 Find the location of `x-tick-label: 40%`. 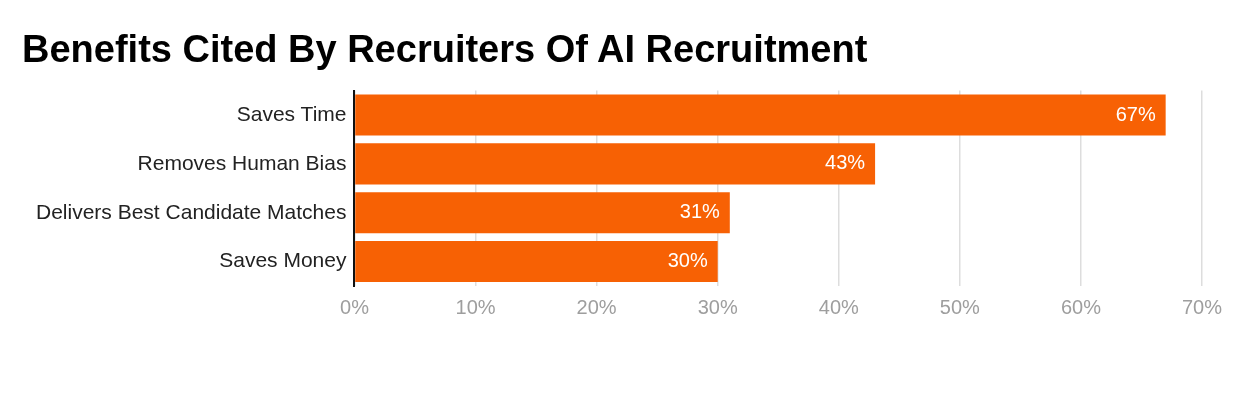

x-tick-label: 40% is located at coordinates (838, 306).